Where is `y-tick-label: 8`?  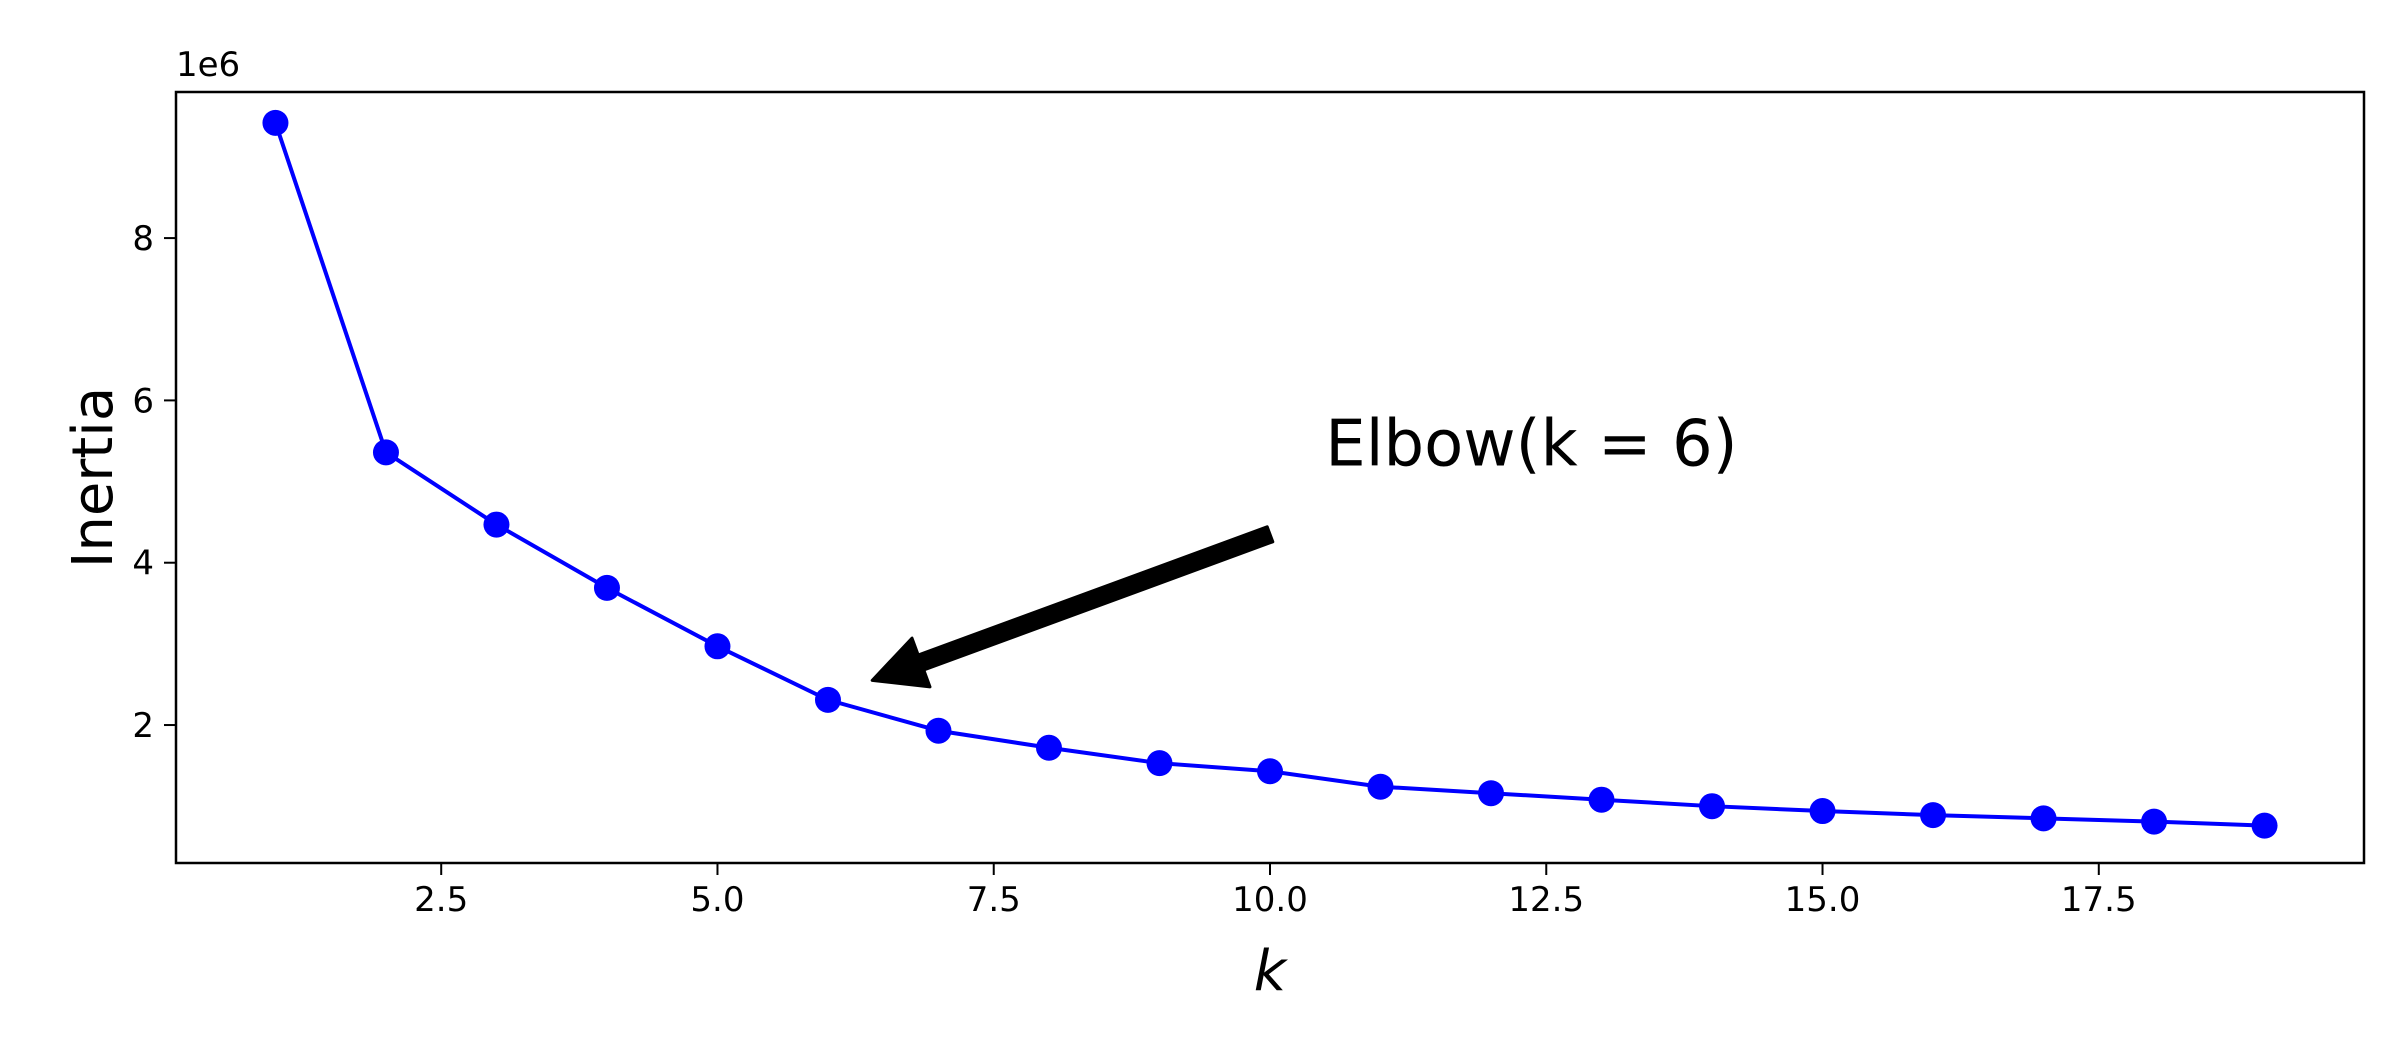
y-tick-label: 8 is located at coordinates (143, 239).